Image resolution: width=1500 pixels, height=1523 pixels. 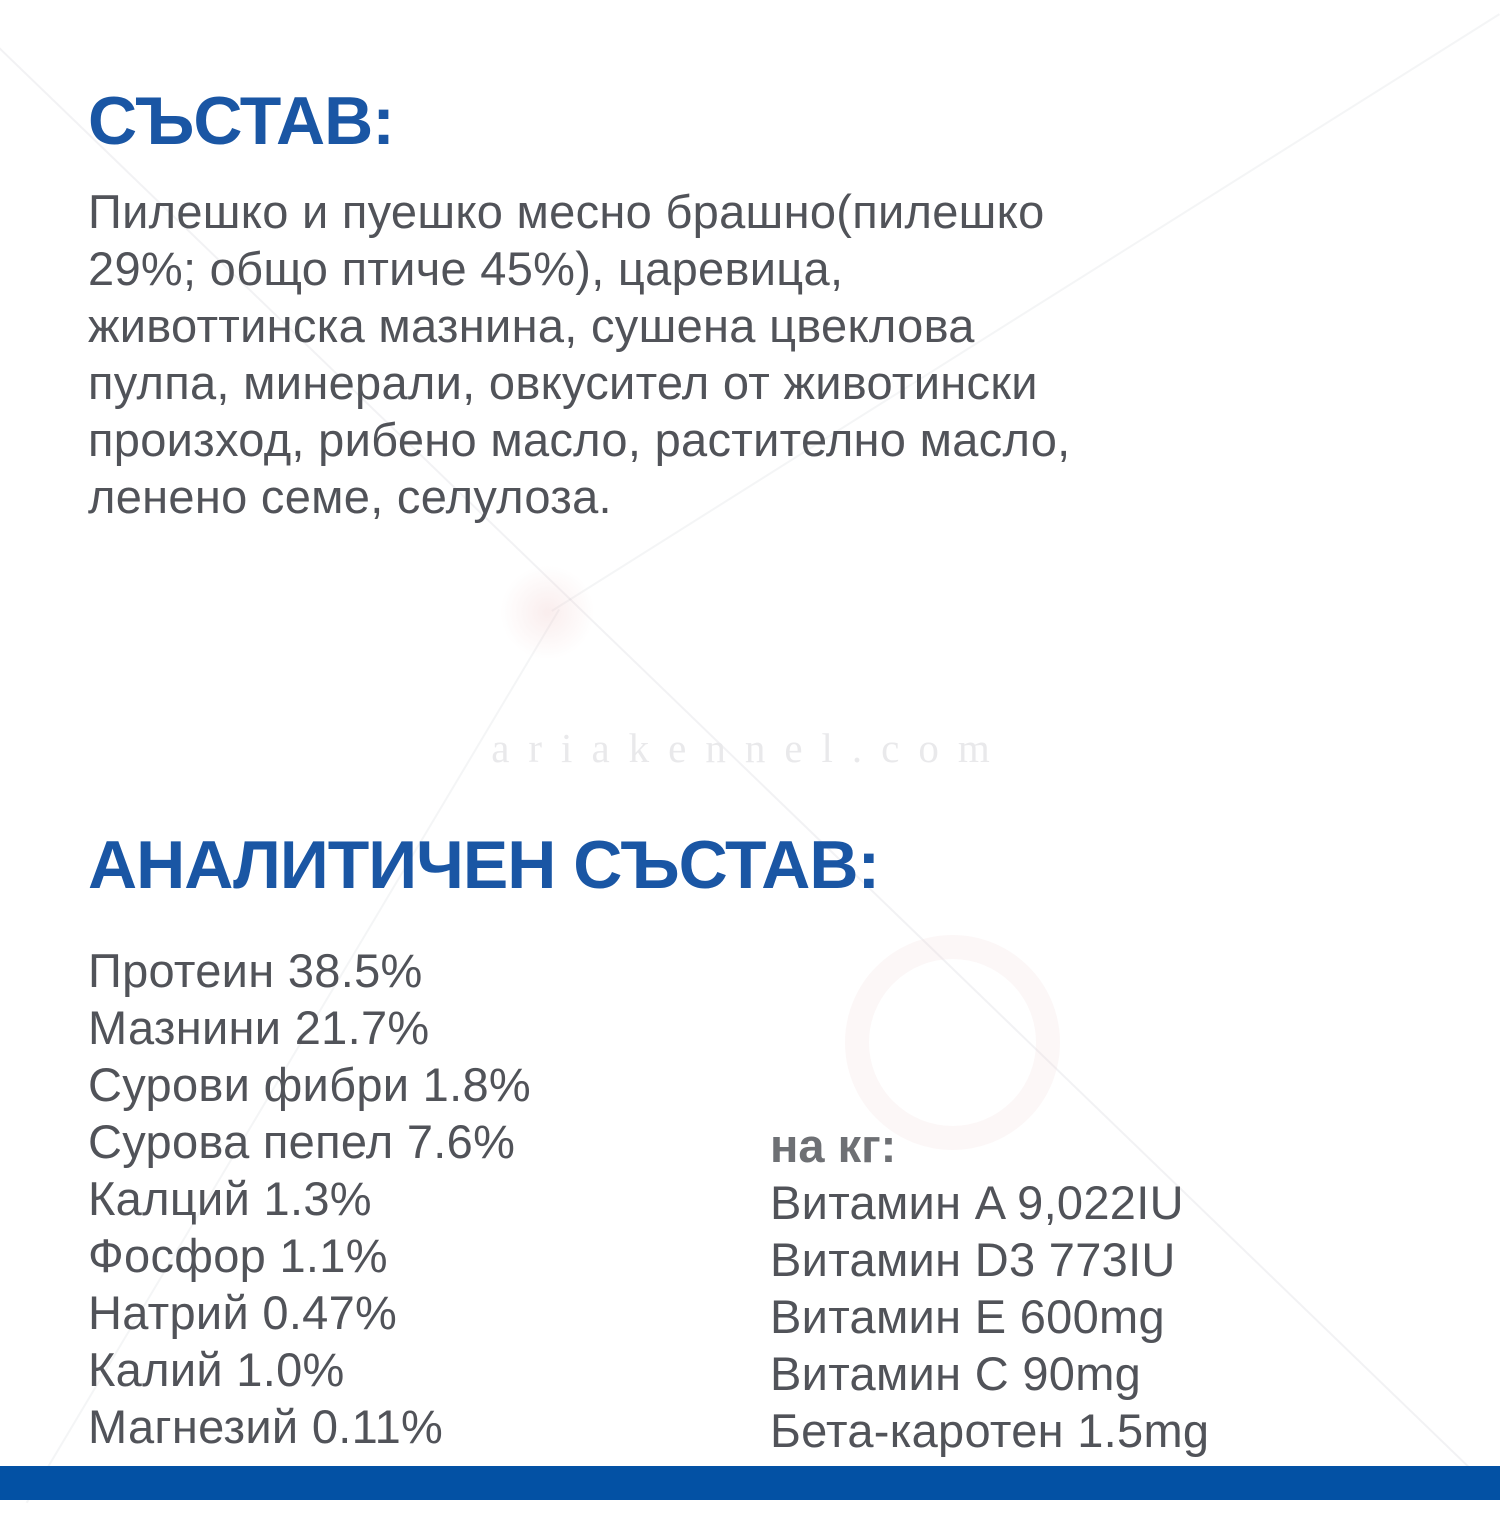 What do you see at coordinates (484, 865) in the screenshot?
I see `analytical-composition-heading: АНАЛИТИЧЕН СЪСТАВ:` at bounding box center [484, 865].